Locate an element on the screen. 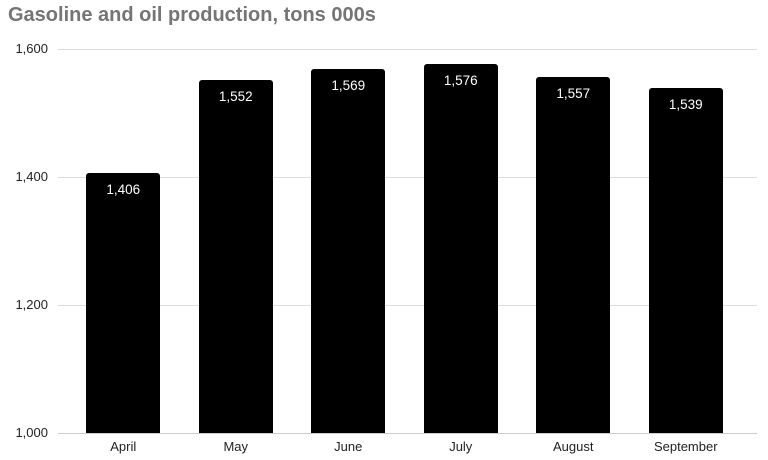  bar-value-label: 1,552 is located at coordinates (235, 96).